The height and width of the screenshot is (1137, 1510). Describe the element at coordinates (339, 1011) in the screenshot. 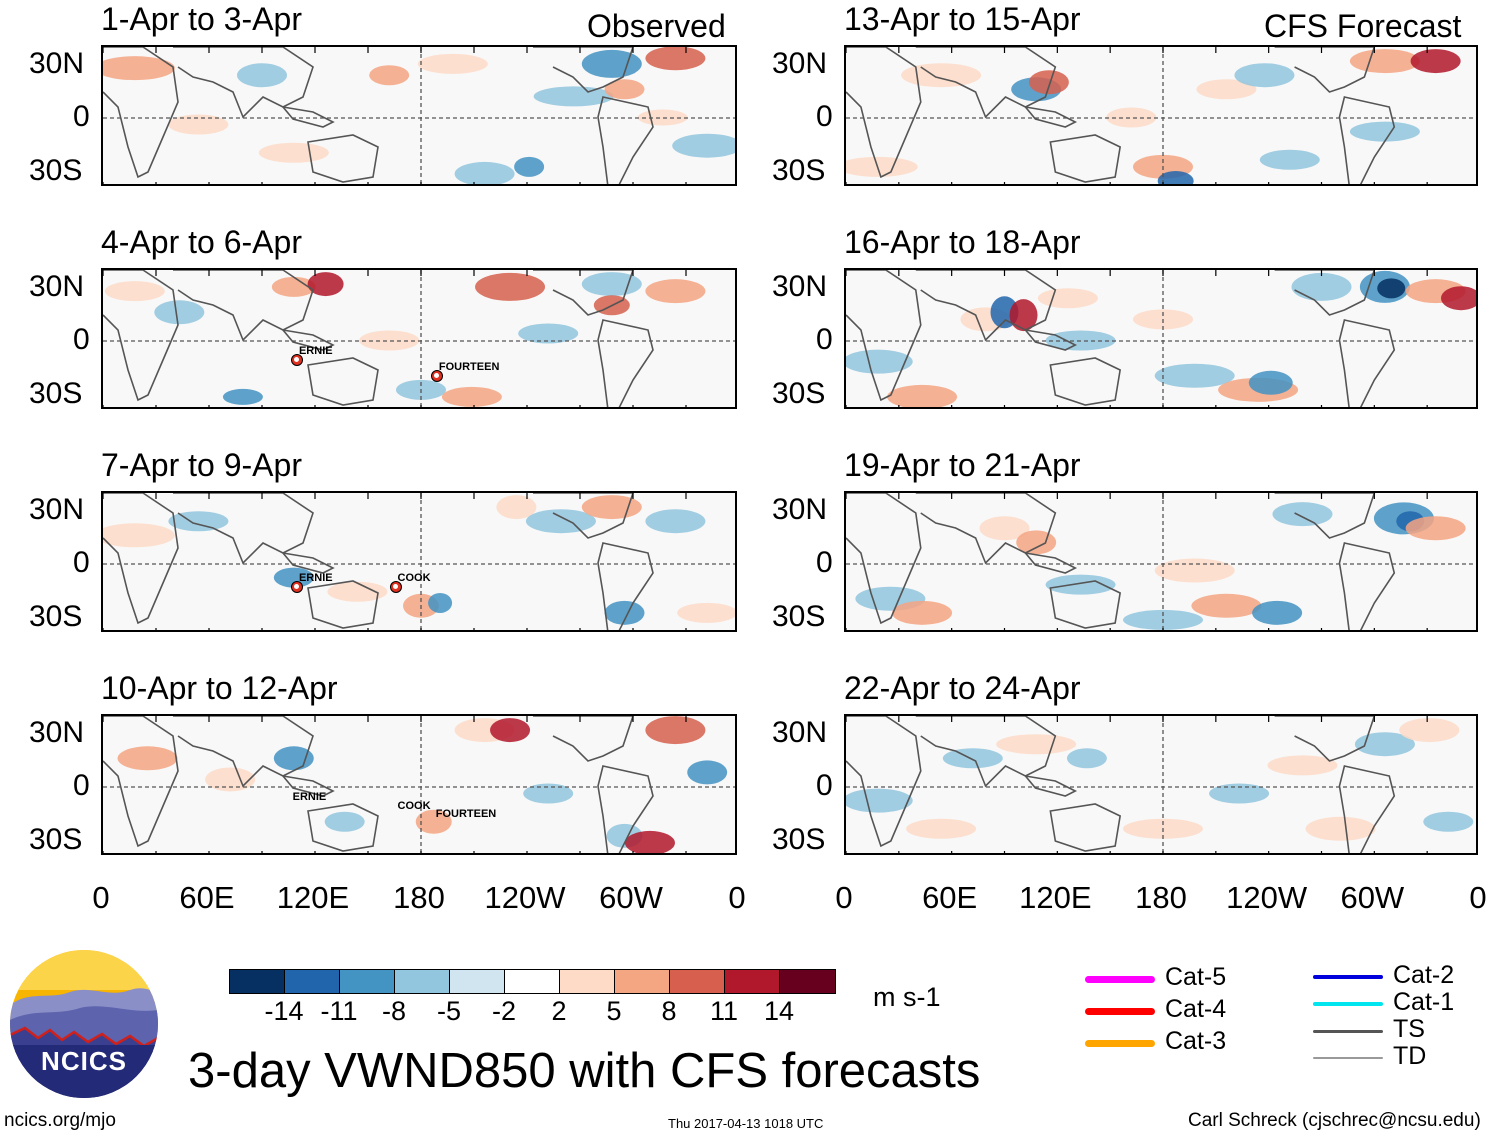

I see `colorbar-tick-label: -11` at that location.